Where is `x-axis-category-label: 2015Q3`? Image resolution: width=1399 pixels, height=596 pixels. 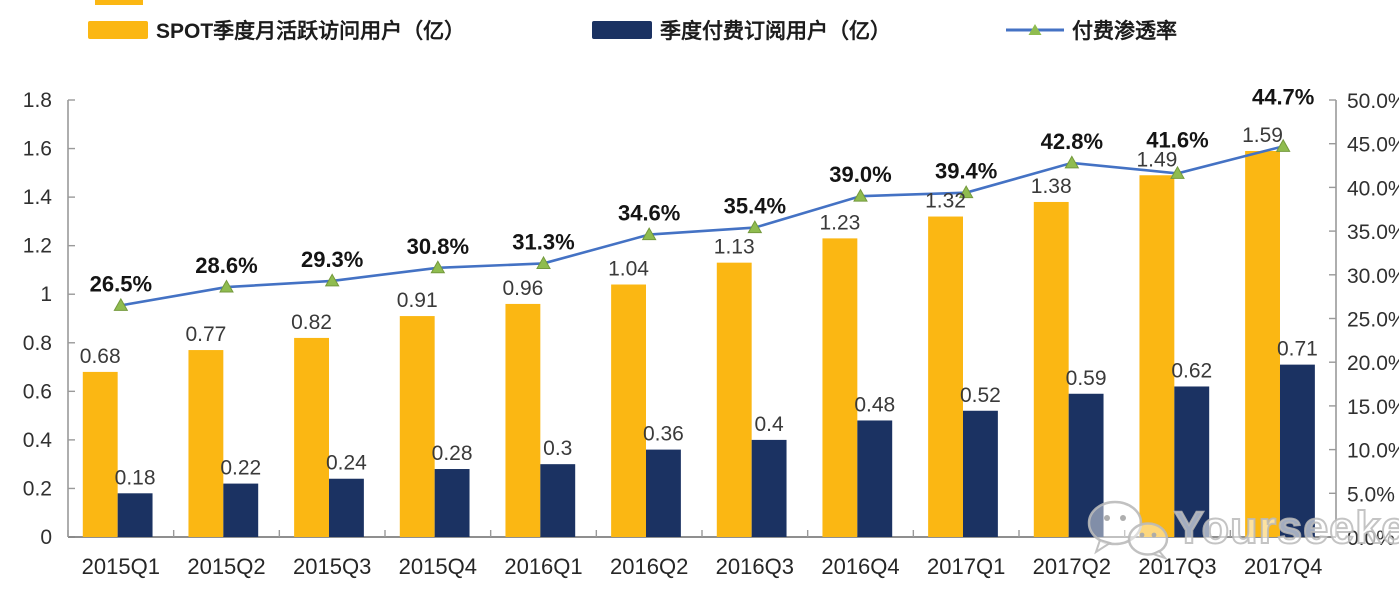
x-axis-category-label: 2015Q3 is located at coordinates (332, 566).